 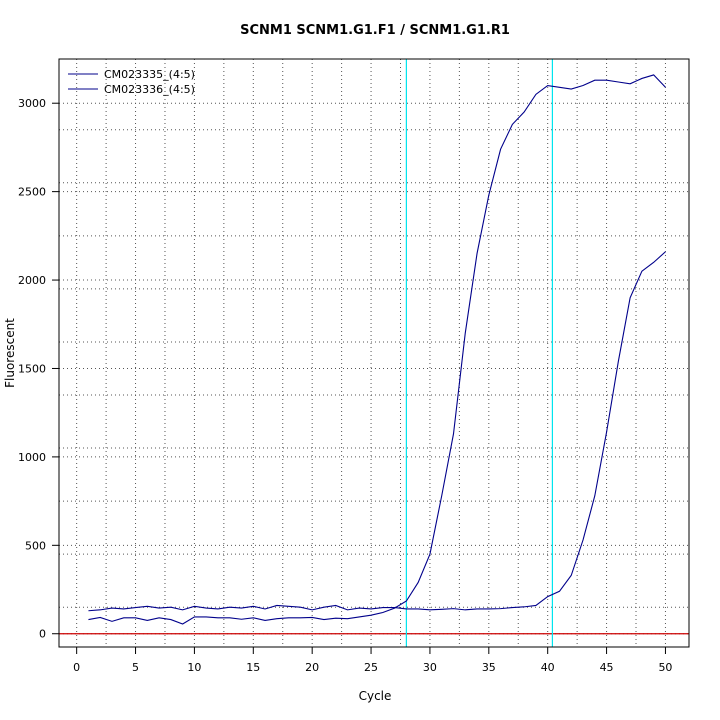 What do you see at coordinates (10, 353) in the screenshot?
I see `y-axis-label: Fluorescent` at bounding box center [10, 353].